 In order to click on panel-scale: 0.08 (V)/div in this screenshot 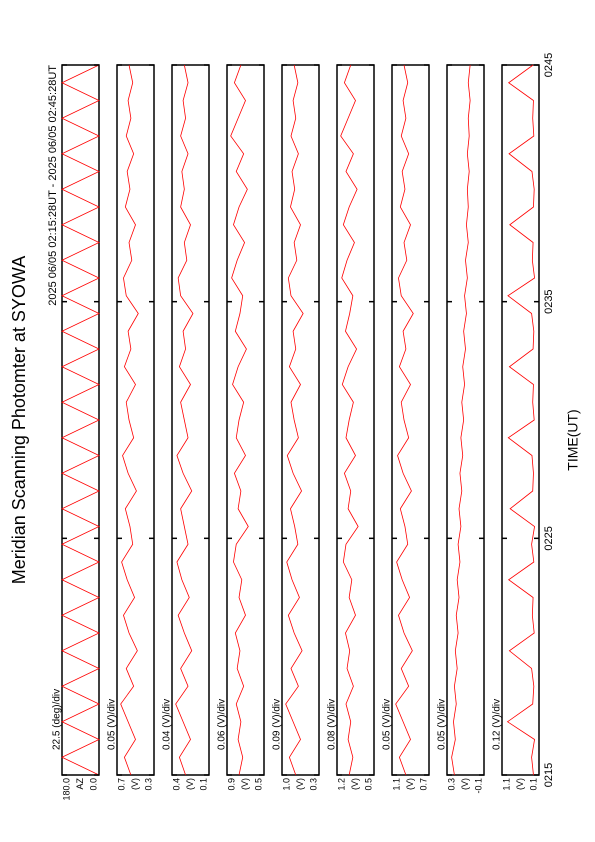, I will do `click(332, 724)`.